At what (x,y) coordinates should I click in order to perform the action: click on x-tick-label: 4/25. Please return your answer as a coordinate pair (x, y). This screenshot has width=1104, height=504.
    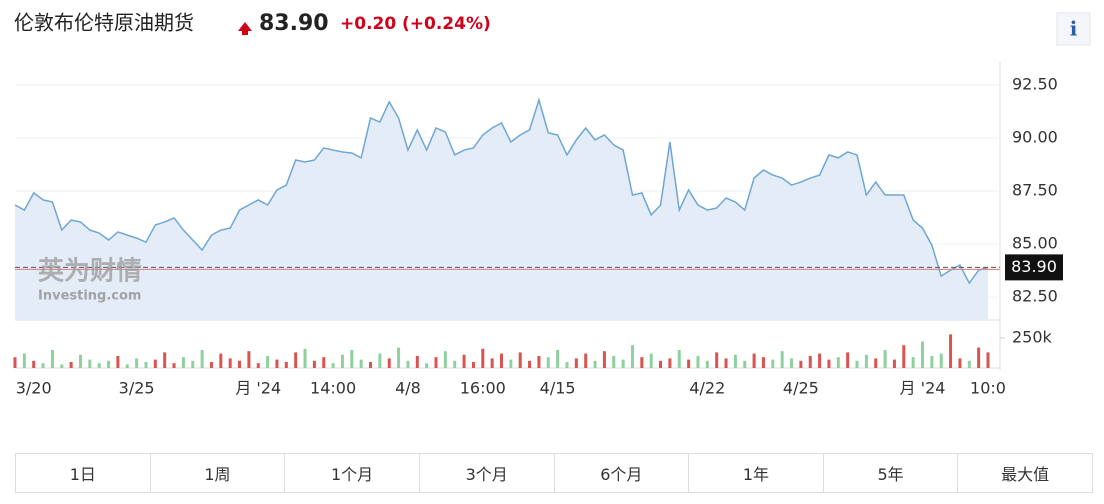
    Looking at the image, I should click on (801, 388).